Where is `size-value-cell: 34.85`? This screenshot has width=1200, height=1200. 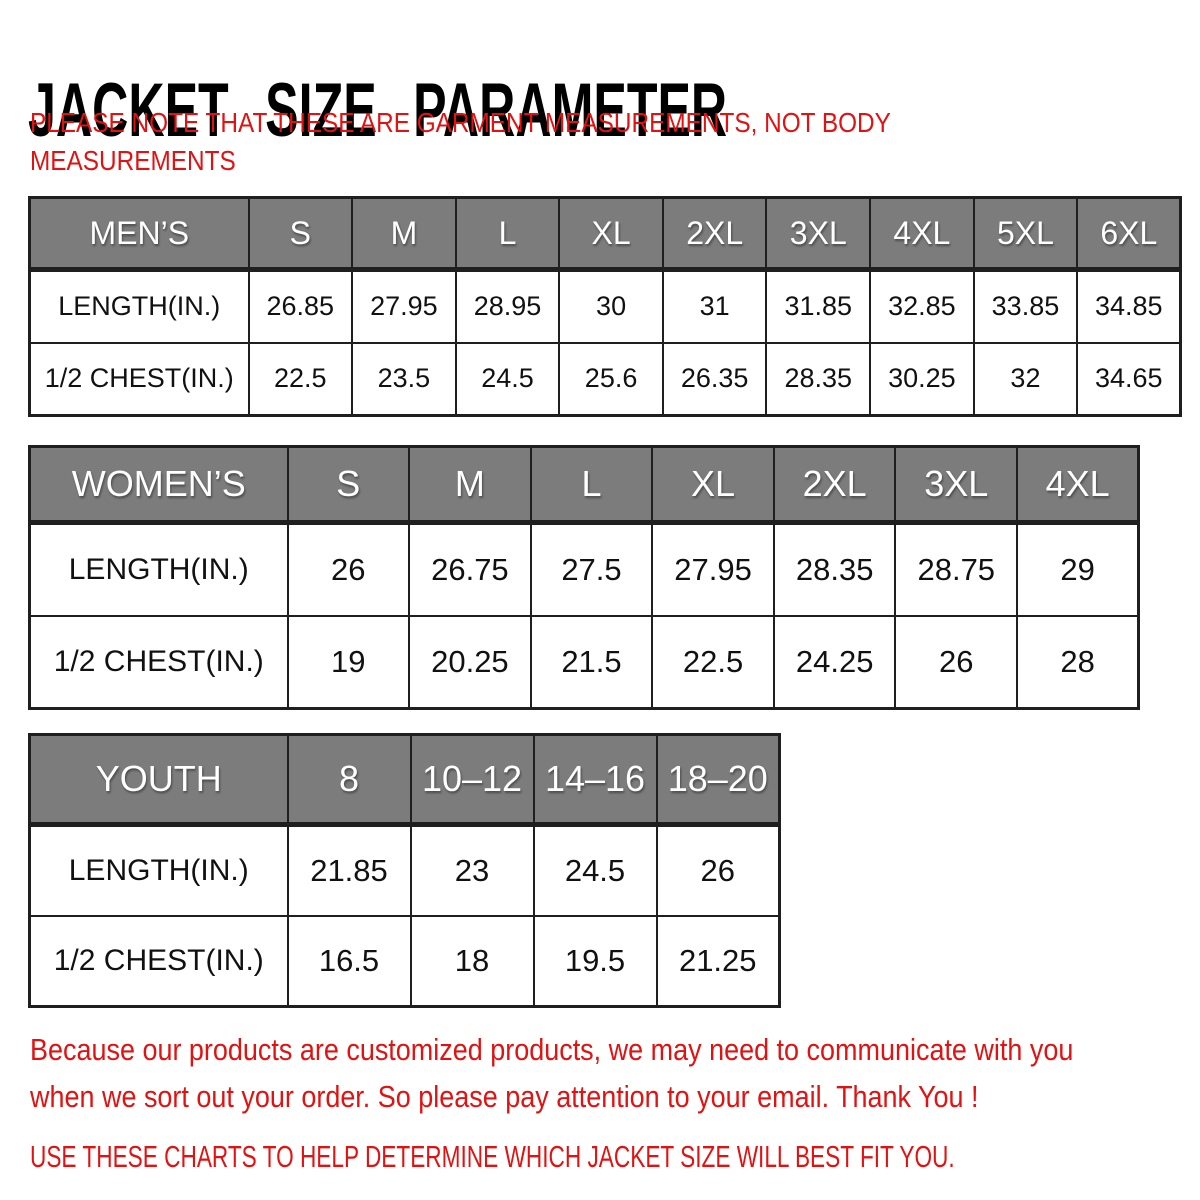
size-value-cell: 34.85 is located at coordinates (1129, 306).